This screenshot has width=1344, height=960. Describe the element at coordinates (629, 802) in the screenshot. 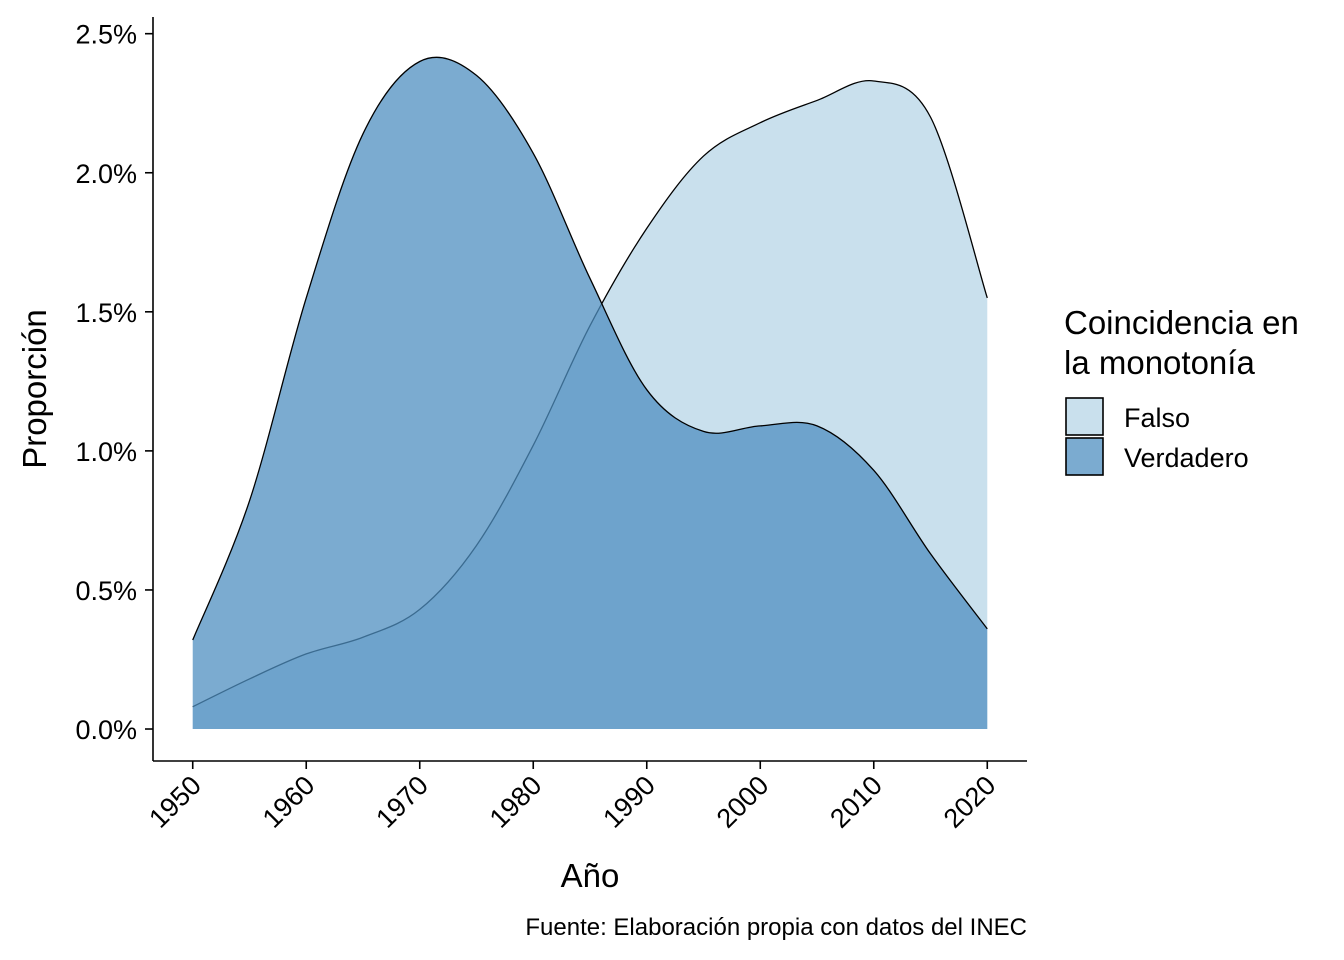

I see `x-tick-label: 1990` at that location.